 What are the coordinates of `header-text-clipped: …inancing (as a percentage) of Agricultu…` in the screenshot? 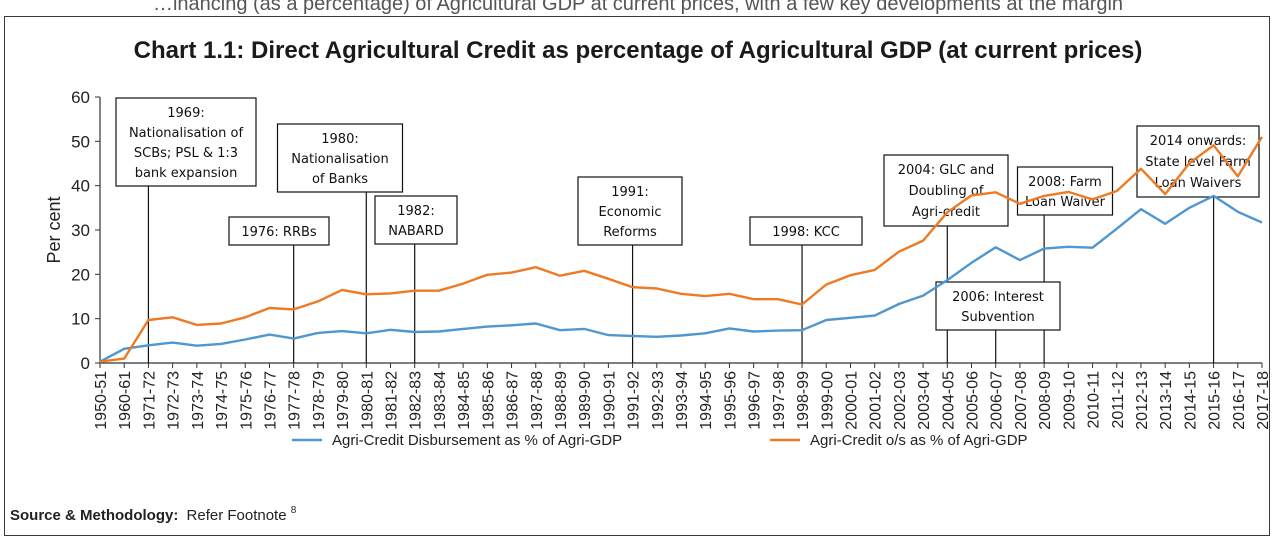 It's located at (638, 7).